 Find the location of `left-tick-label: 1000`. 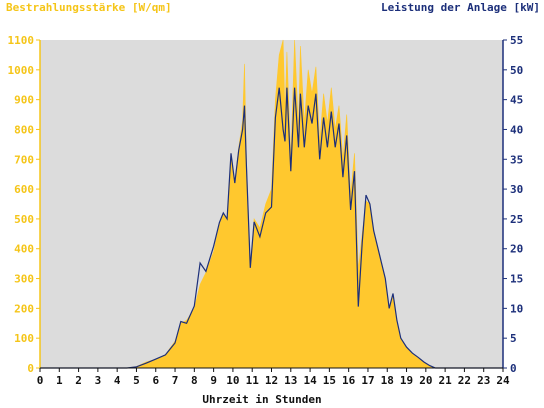

left-tick-label: 1000 is located at coordinates (21, 70).